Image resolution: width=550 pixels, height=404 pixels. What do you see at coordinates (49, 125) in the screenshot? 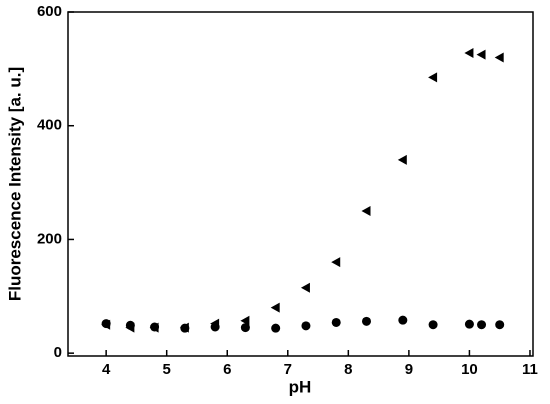
I see `y-tick-label: 400` at bounding box center [49, 125].